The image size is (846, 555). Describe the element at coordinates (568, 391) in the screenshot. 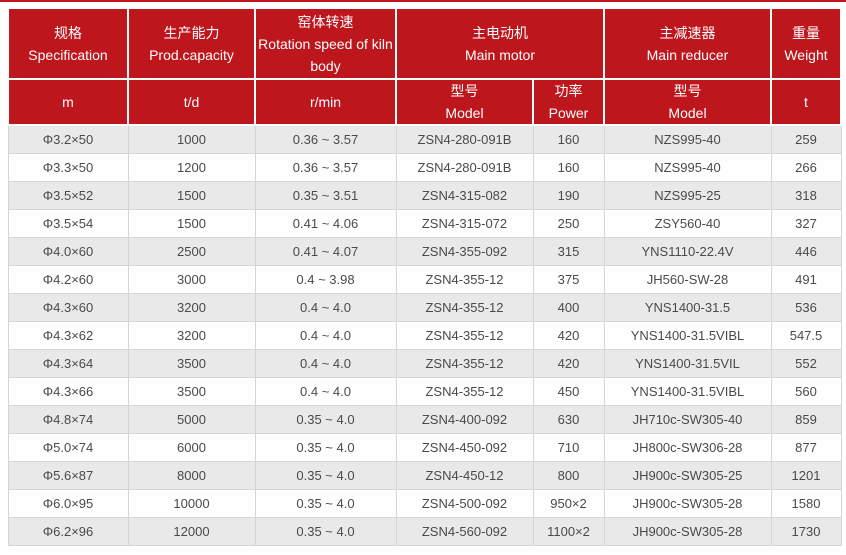

I see `cell-power: 450` at that location.